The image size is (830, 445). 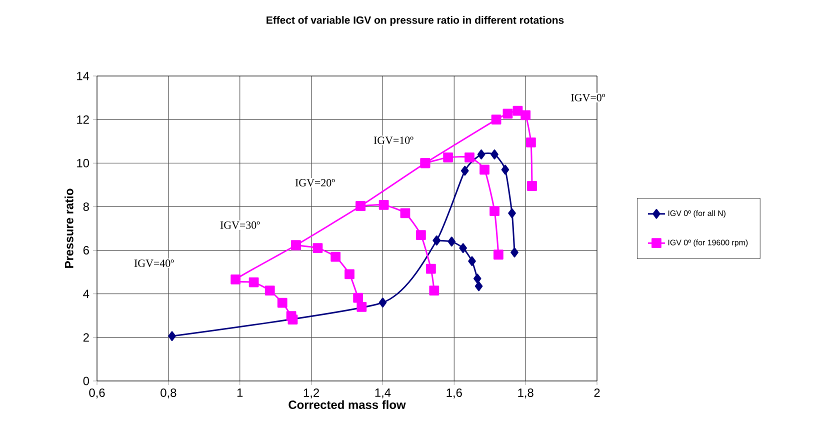 I want to click on x-axis-title: Corrected mass flow, so click(x=347, y=404).